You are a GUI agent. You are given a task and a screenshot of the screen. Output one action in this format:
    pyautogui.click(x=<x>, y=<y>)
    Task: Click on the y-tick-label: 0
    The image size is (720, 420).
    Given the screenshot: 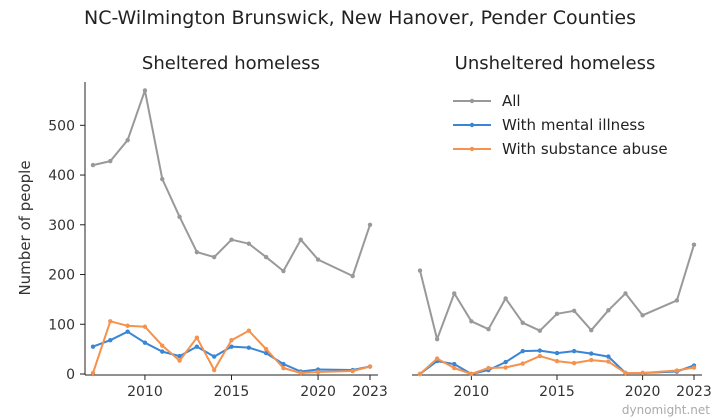 What is the action you would take?
    pyautogui.click(x=70, y=375)
    